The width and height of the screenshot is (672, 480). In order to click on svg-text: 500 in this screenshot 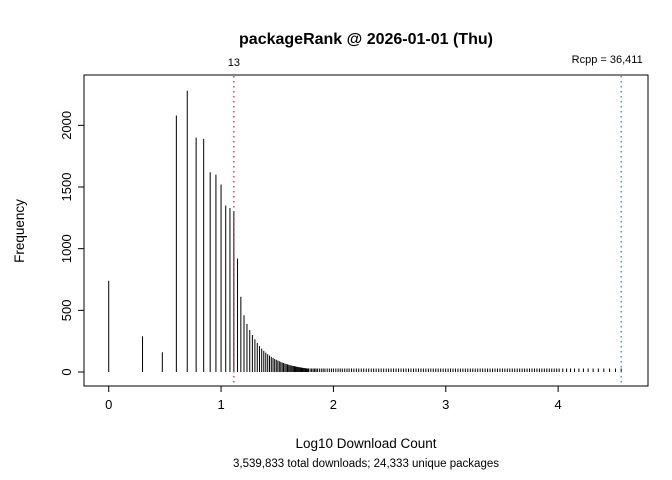, I will do `click(66, 310)`.